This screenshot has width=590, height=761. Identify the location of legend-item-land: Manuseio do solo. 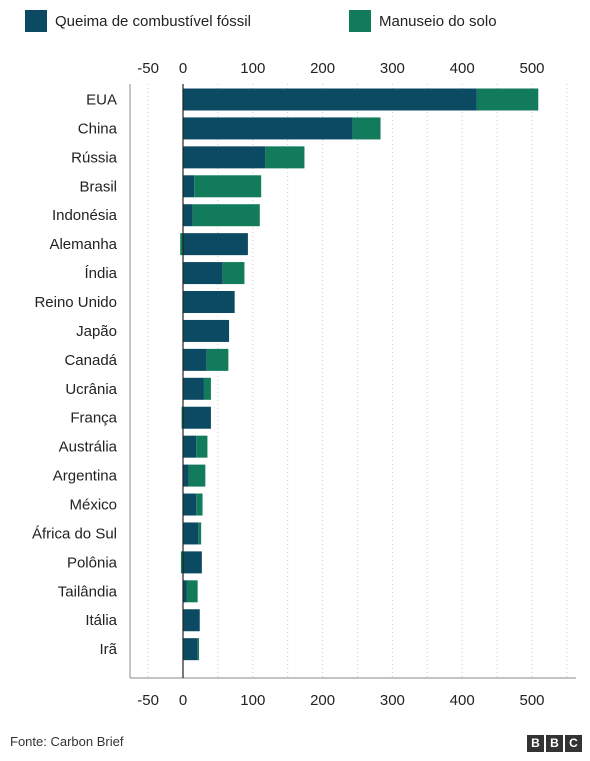
(423, 21).